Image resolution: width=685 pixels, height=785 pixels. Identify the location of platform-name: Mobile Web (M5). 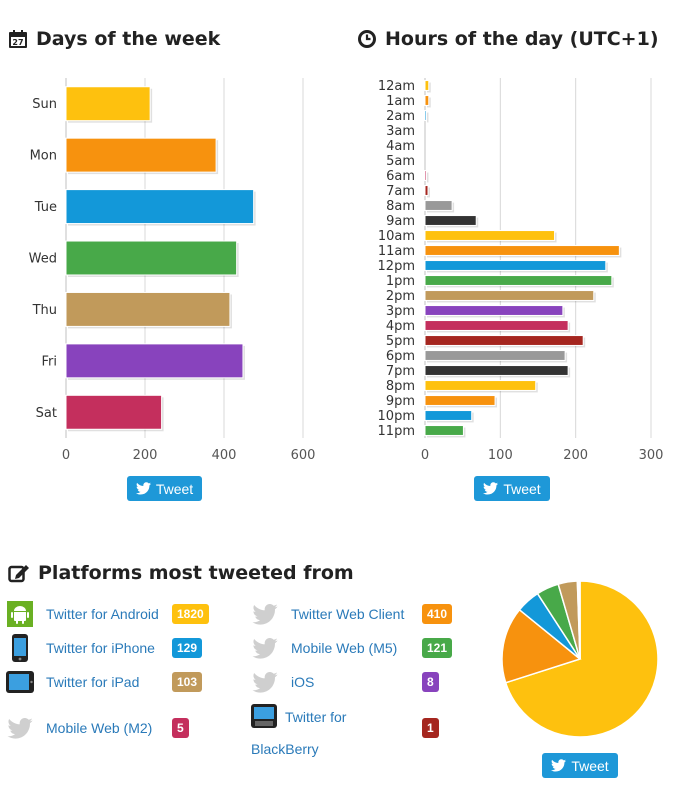
(344, 648).